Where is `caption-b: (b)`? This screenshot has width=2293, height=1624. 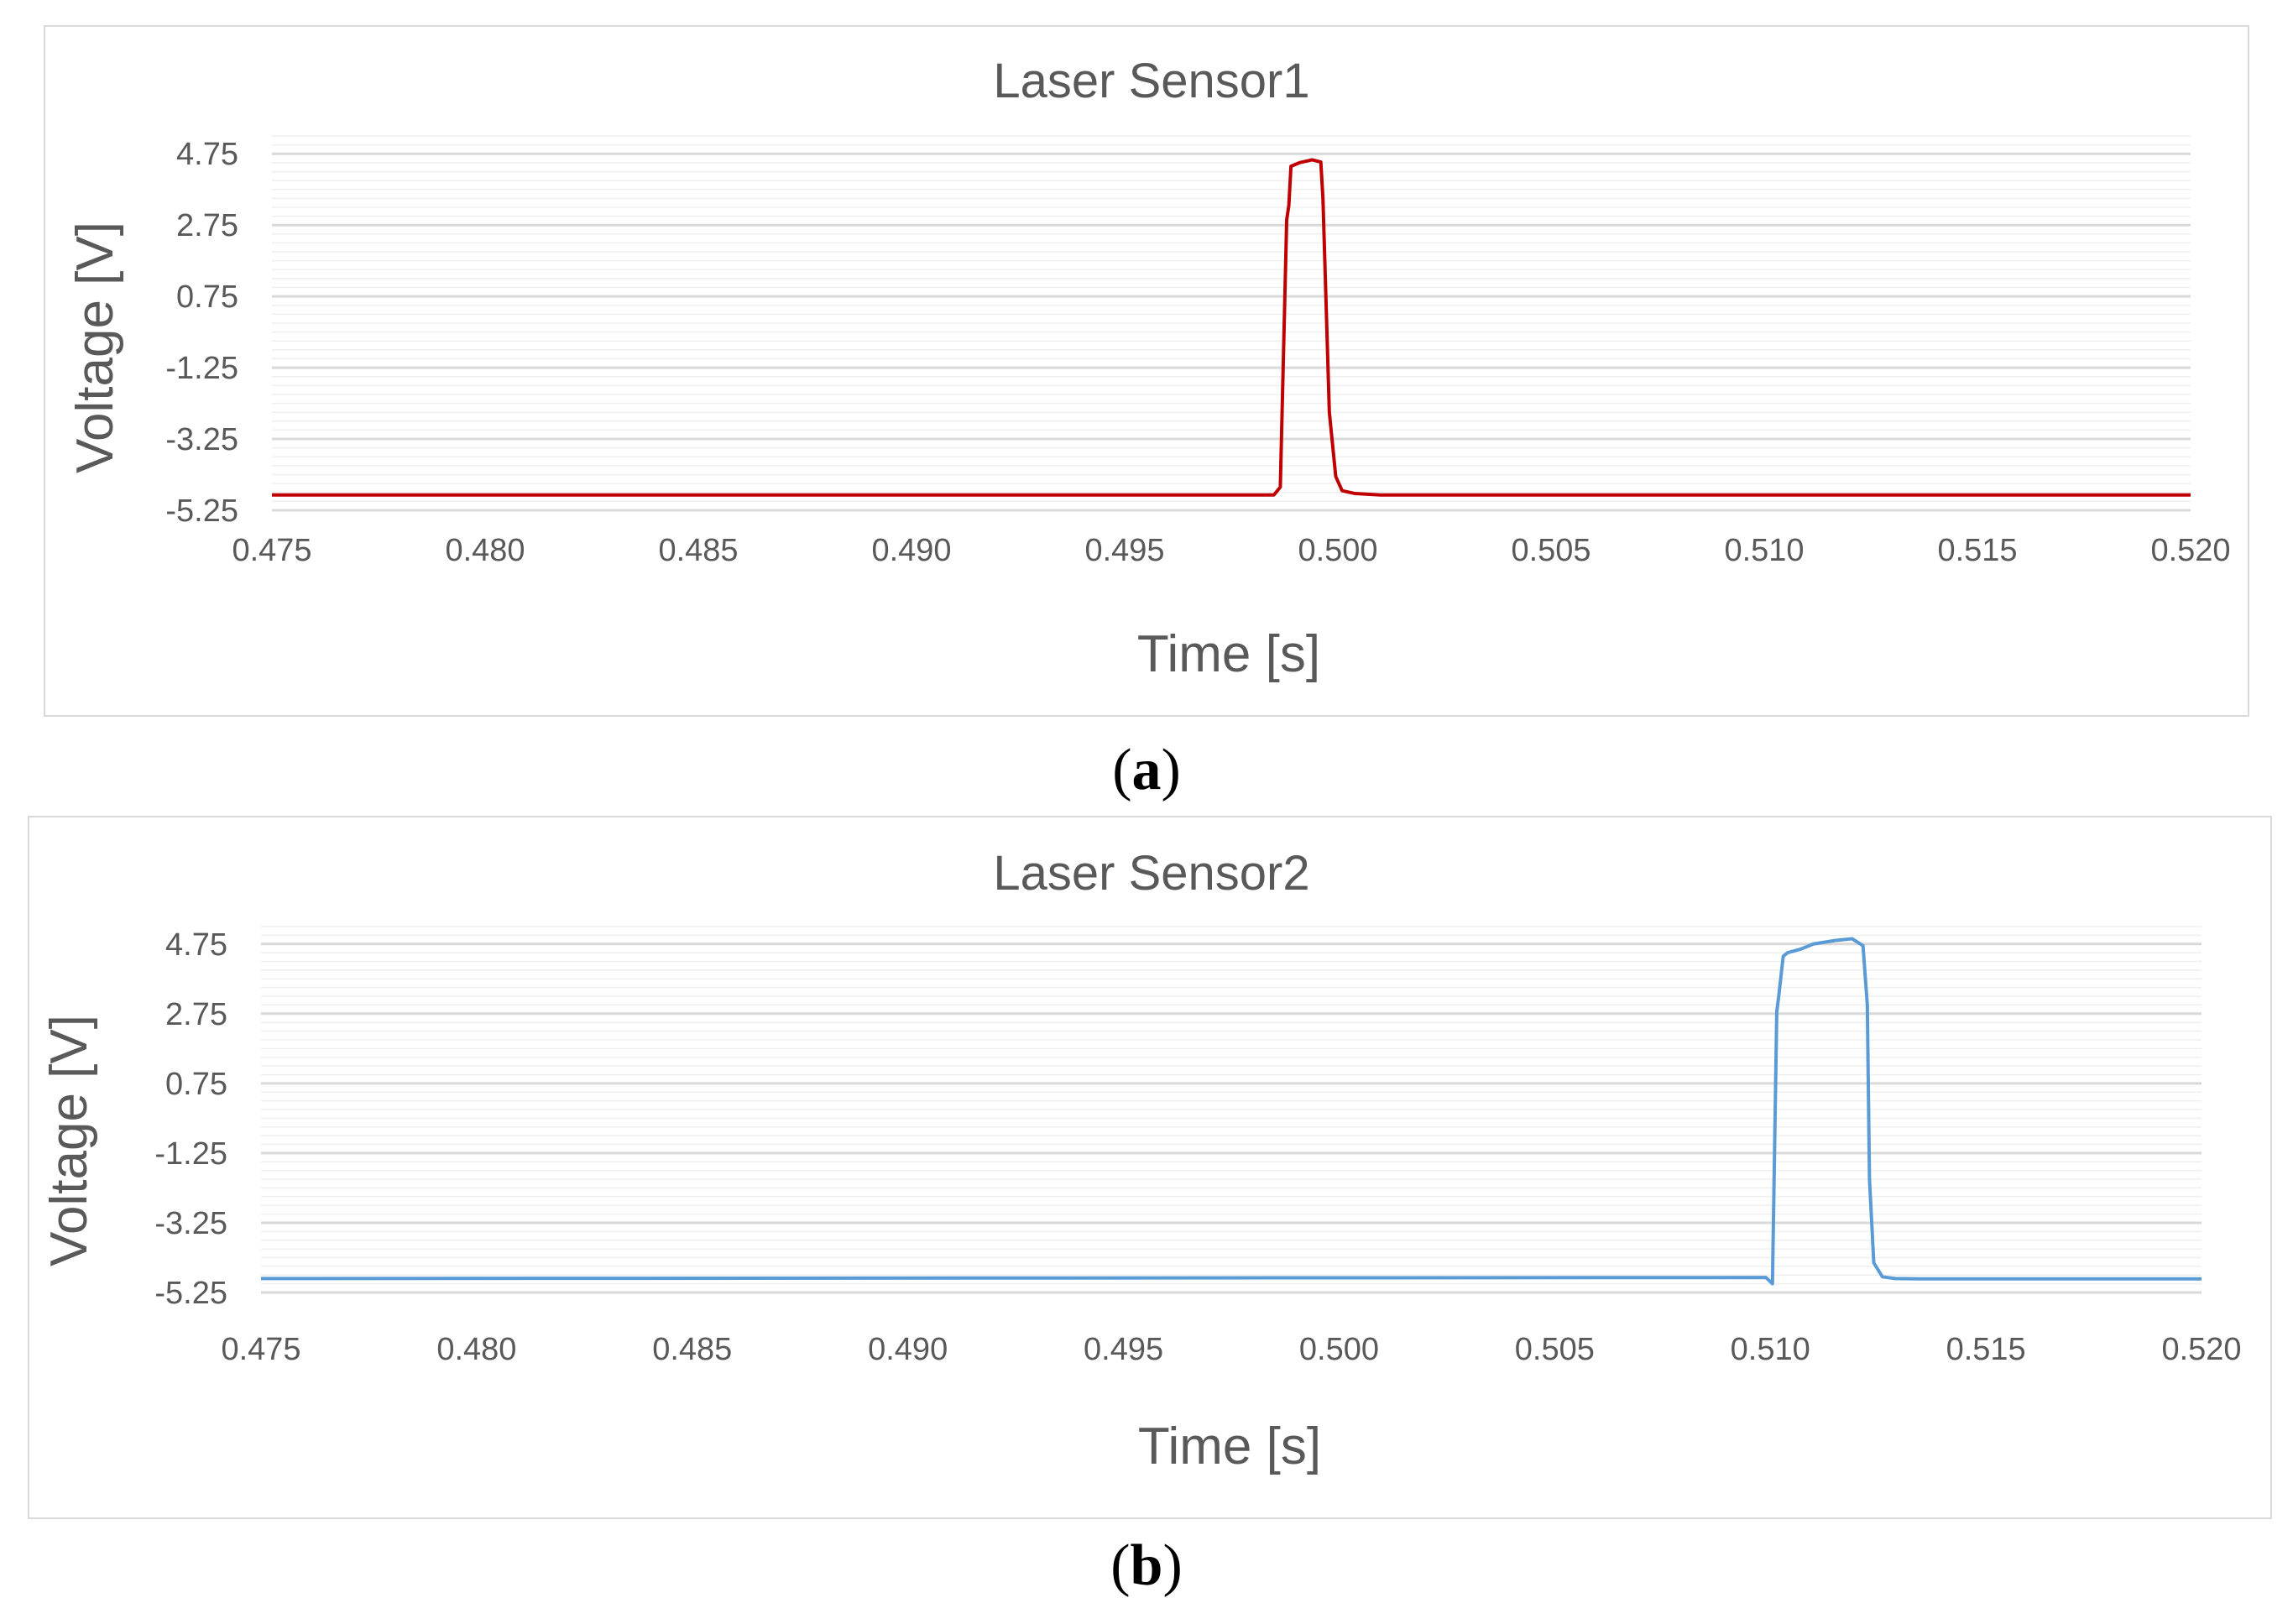 caption-b: (b) is located at coordinates (1147, 1565).